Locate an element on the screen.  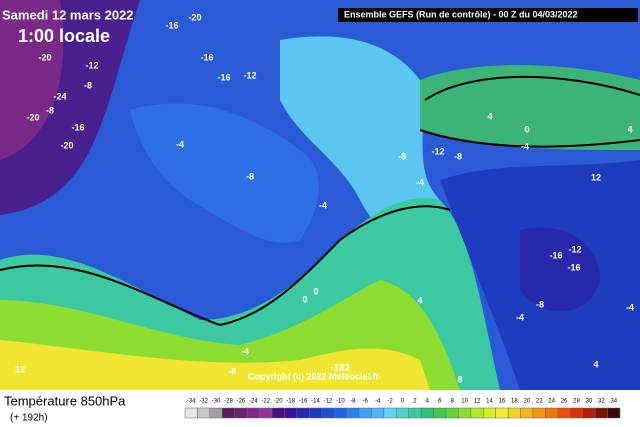
run-box is located at coordinates (488, 15).